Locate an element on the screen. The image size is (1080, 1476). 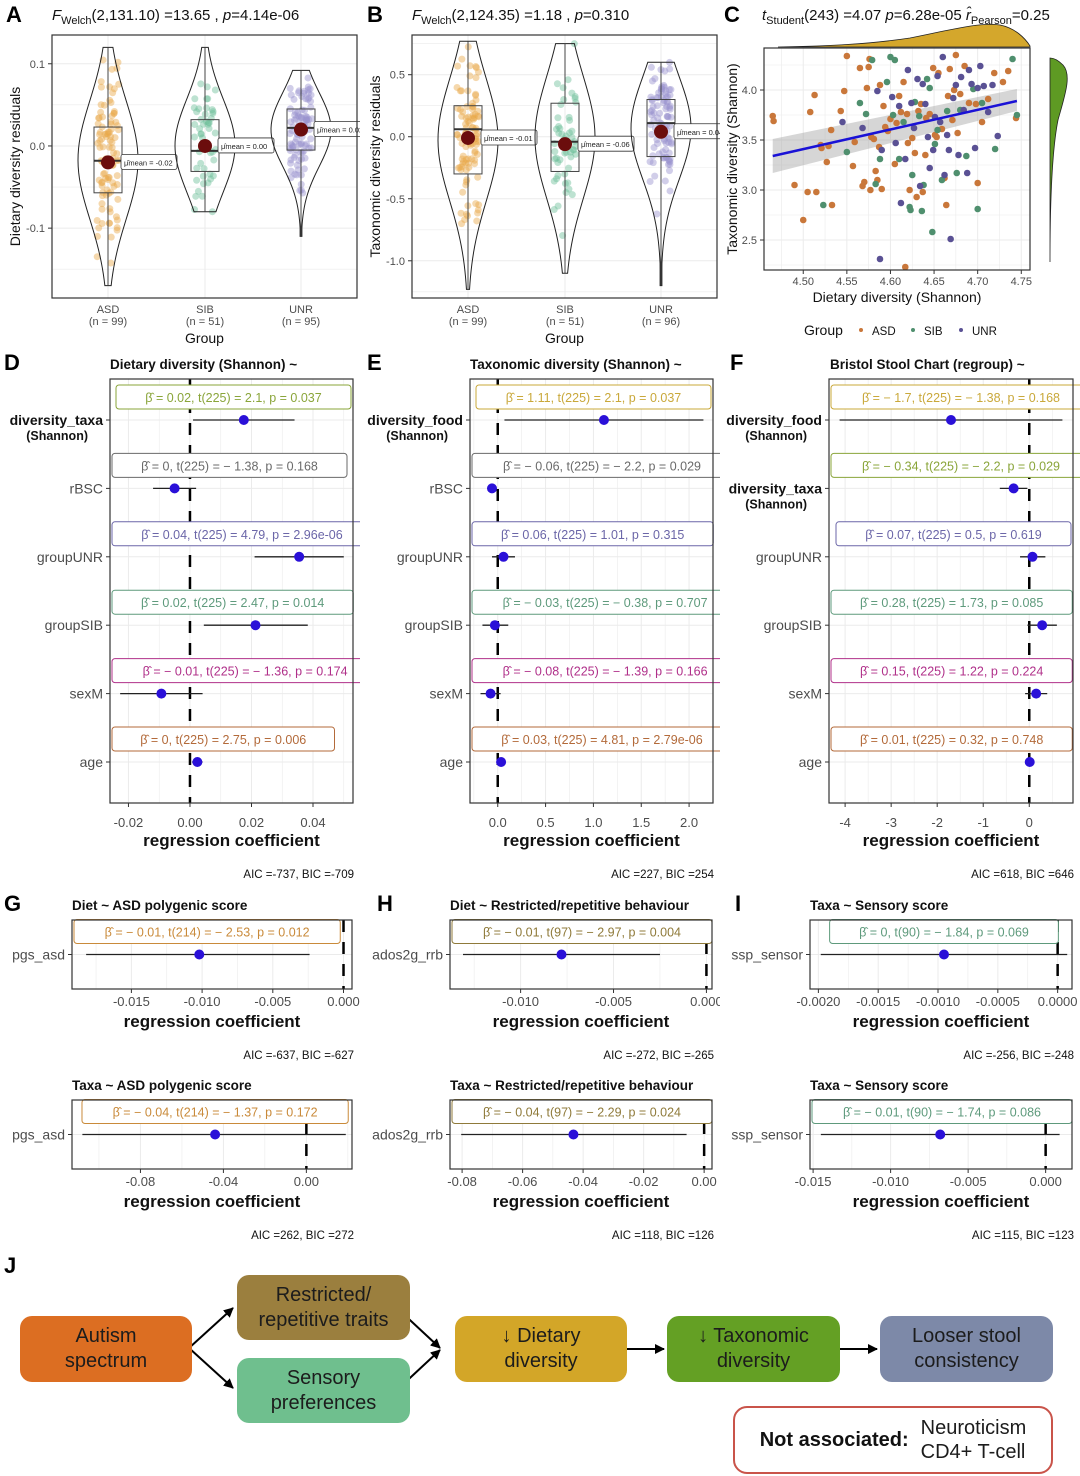
chart-title: FWelch(2,131.10) =13.65 , p=4.14e-06 is located at coordinates (175, 17).